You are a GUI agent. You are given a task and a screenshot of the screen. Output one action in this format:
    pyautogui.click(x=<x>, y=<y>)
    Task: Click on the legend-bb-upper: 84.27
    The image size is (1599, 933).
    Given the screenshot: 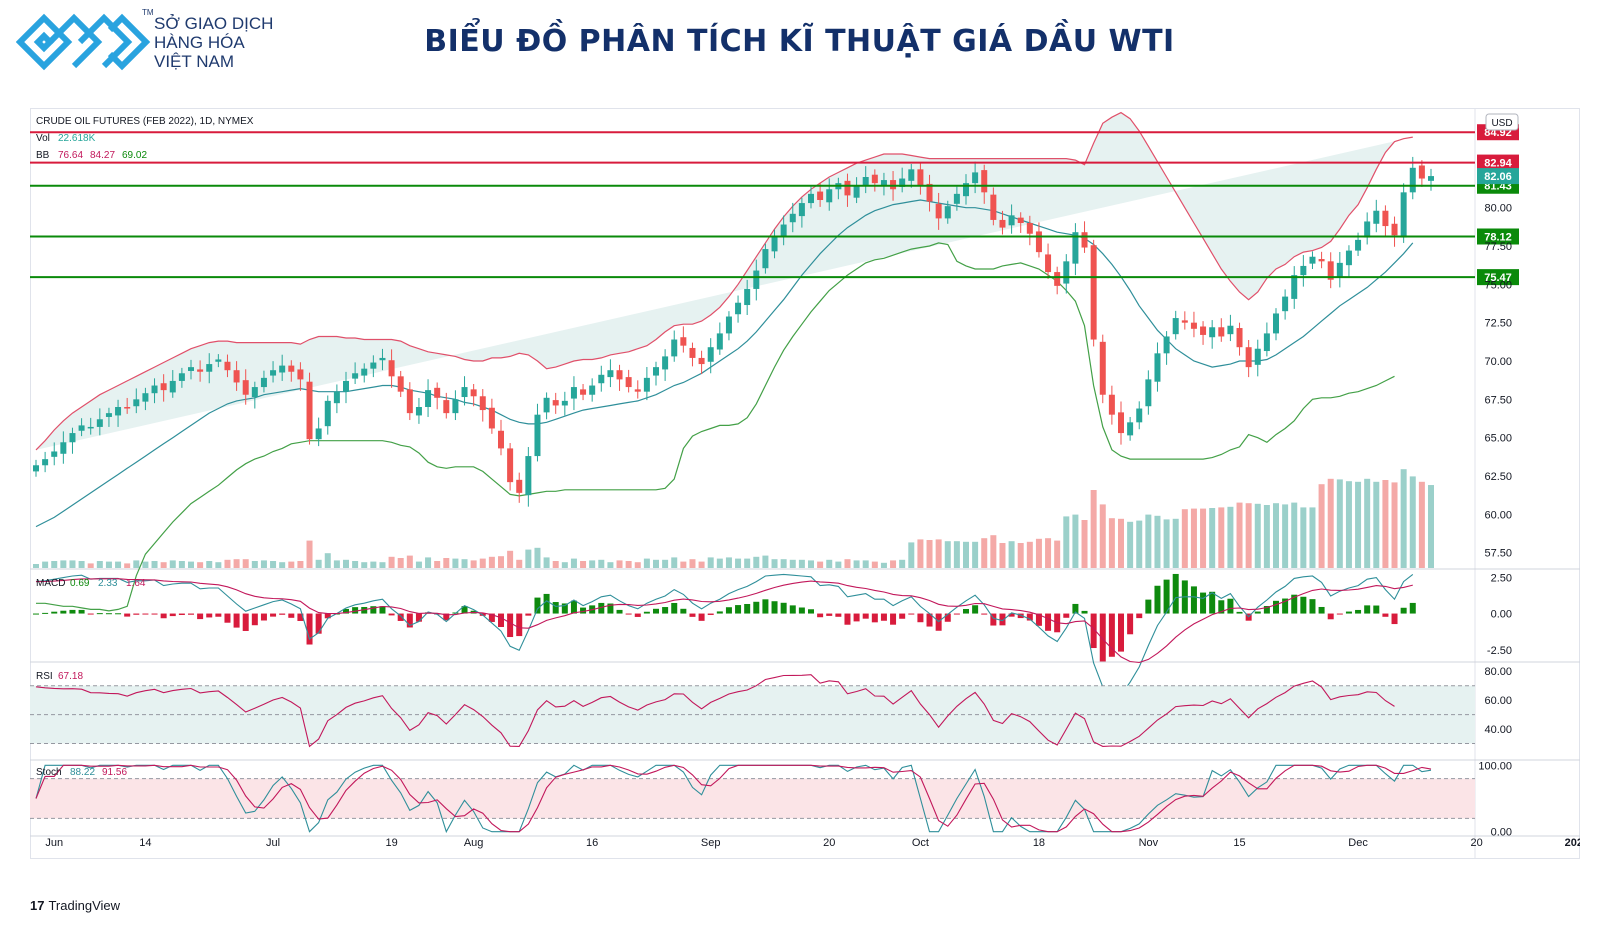 What is the action you would take?
    pyautogui.click(x=102, y=155)
    